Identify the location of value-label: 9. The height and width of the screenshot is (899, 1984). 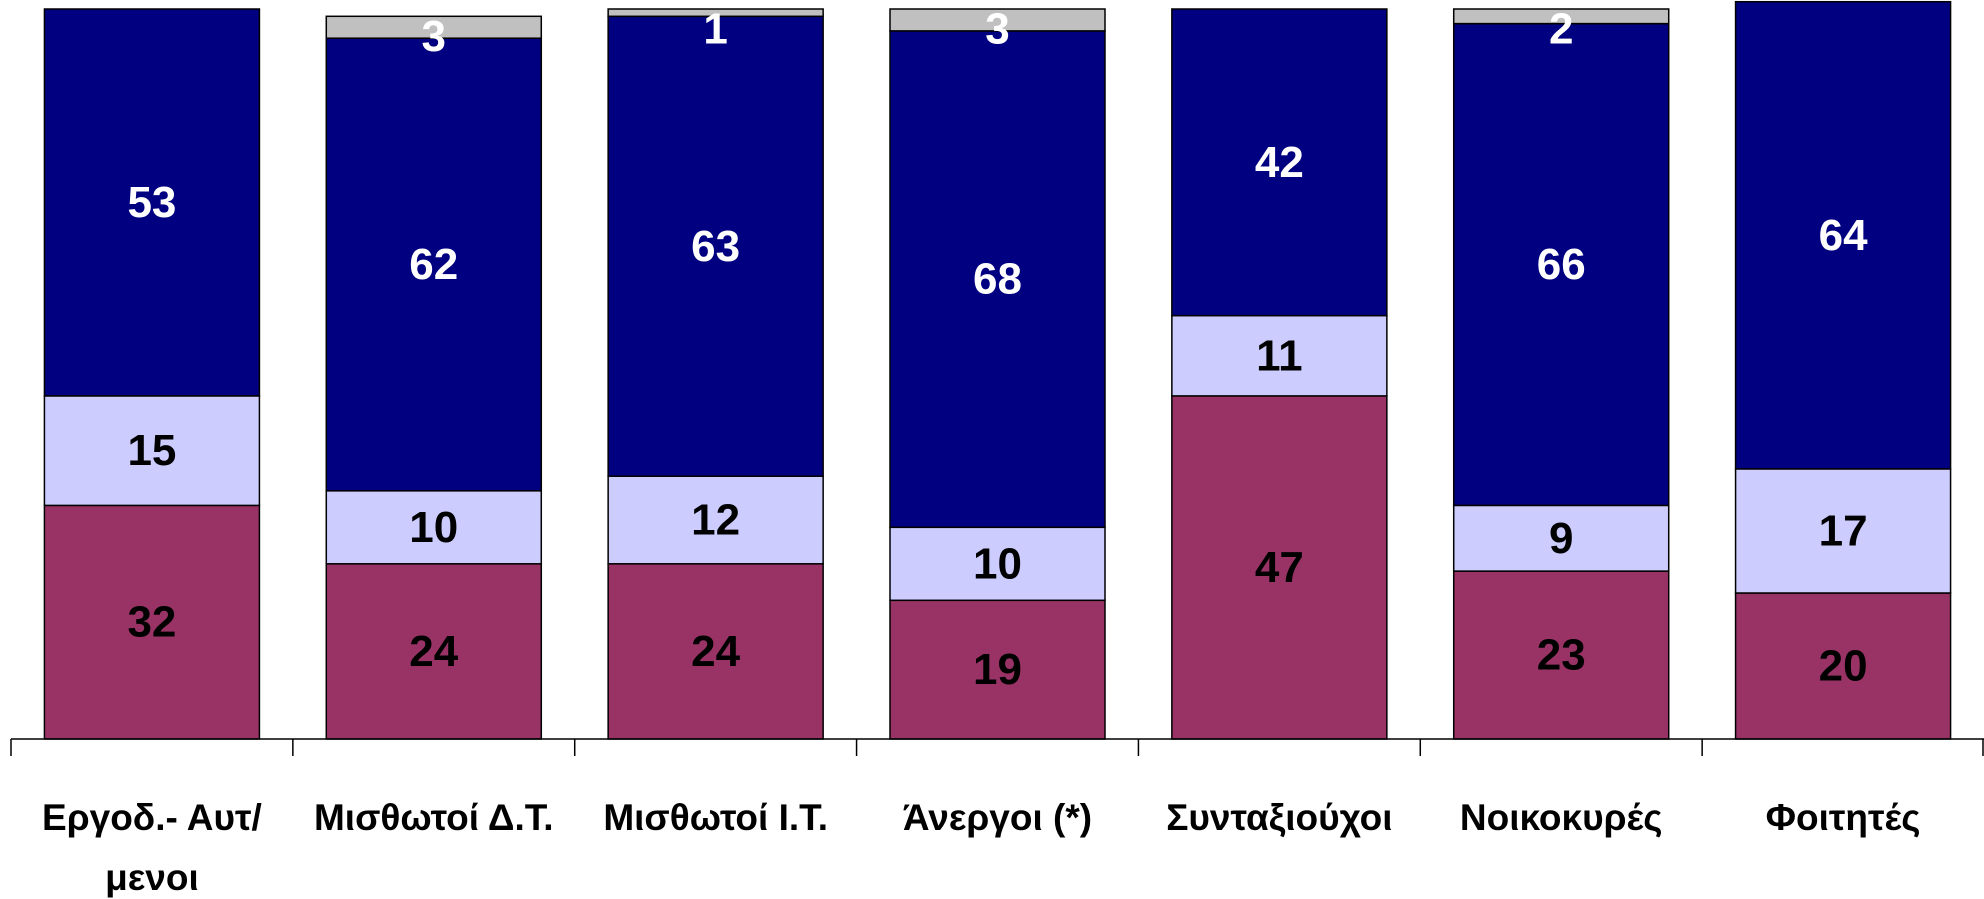
(1561, 538).